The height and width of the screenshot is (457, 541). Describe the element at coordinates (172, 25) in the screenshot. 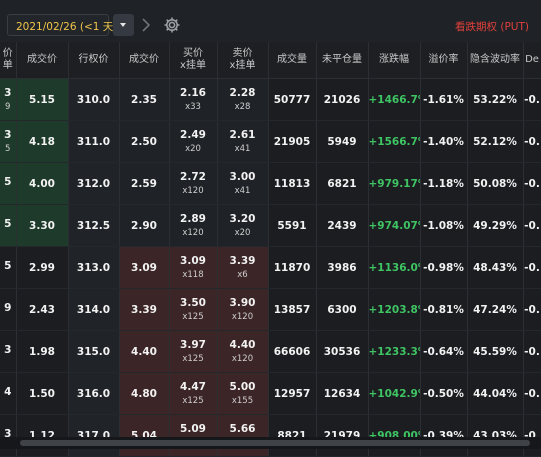

I see `gear-icon` at that location.